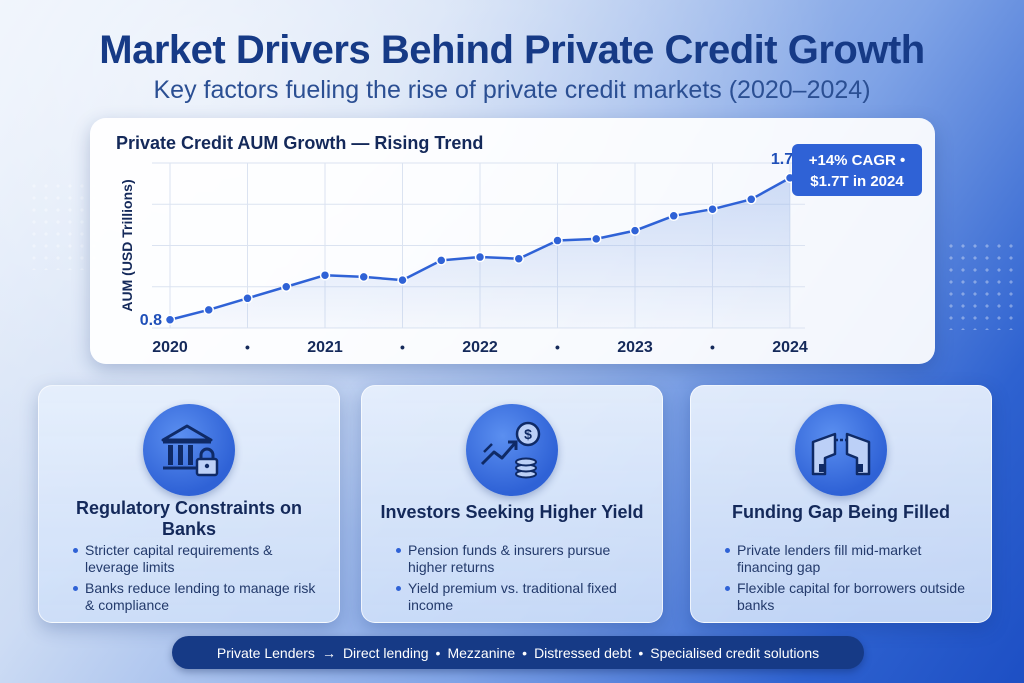  What do you see at coordinates (265, 652) in the screenshot?
I see `footer-item: Private Lenders` at bounding box center [265, 652].